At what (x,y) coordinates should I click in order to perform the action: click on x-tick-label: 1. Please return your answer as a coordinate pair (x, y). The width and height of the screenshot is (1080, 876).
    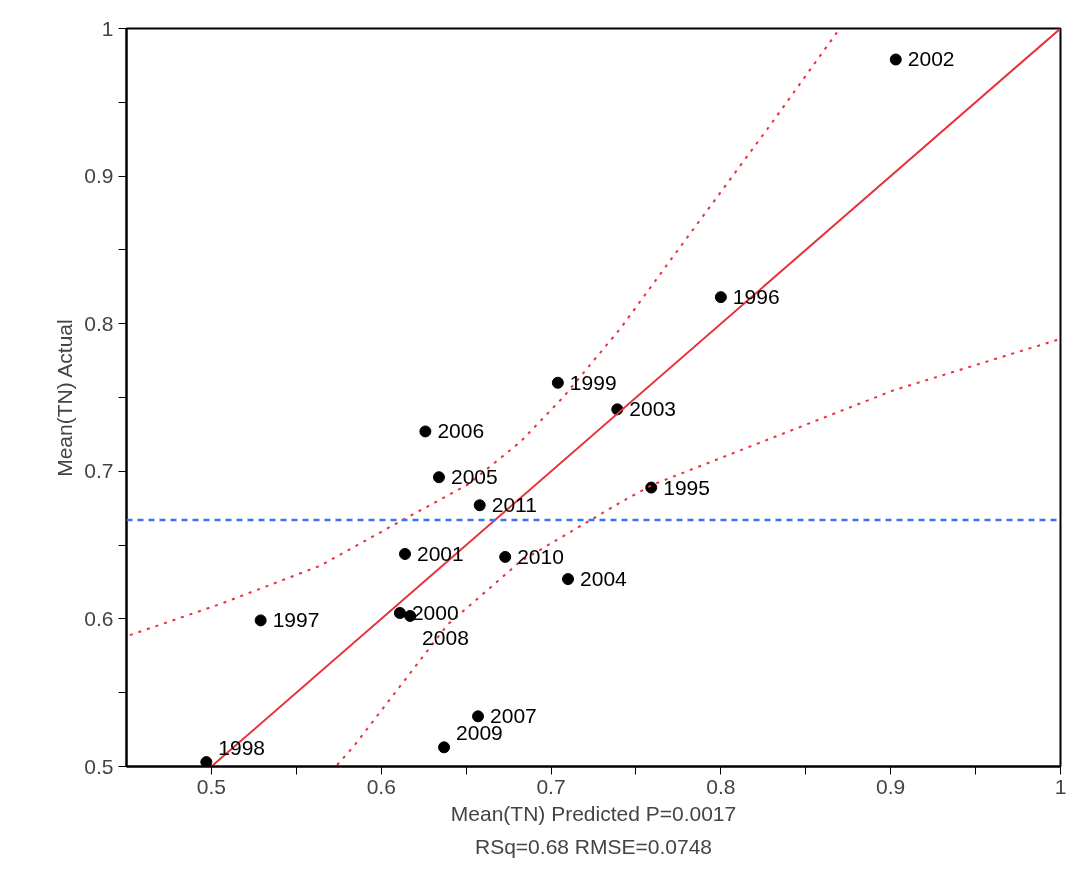
    Looking at the image, I should click on (1060, 786).